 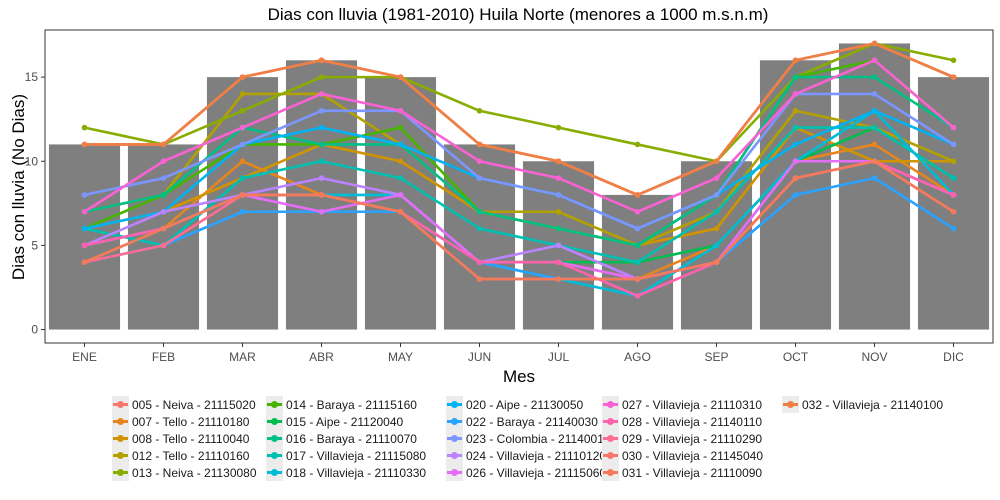 I want to click on y-tick-label: 0, so click(x=34, y=330).